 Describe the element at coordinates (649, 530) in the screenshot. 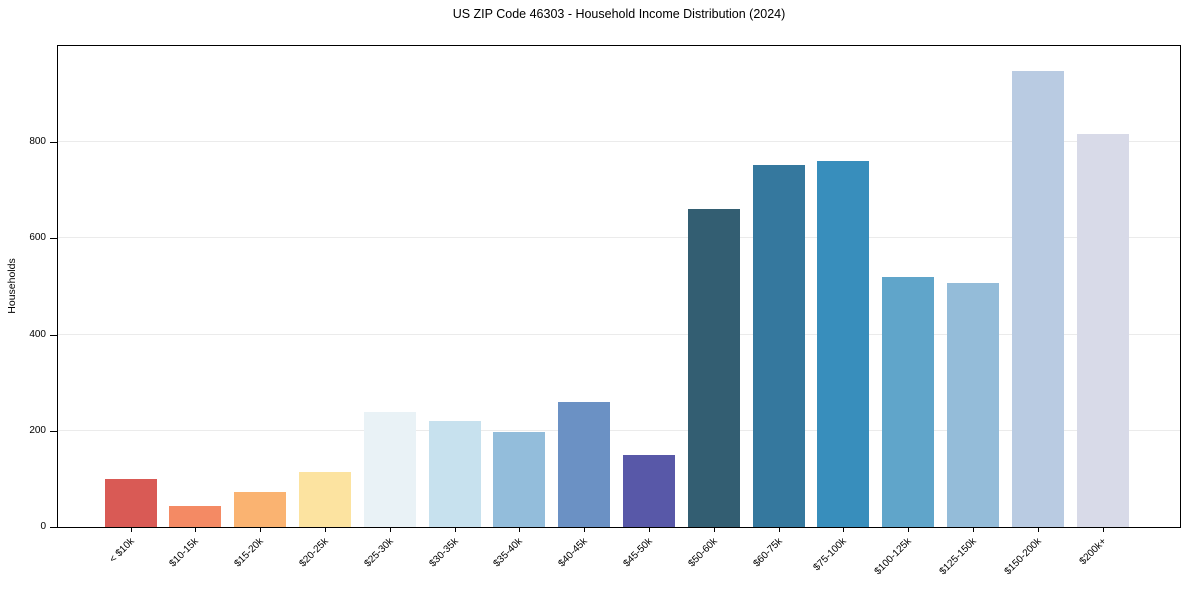

I see `x-tick-mark-$45-50k` at that location.